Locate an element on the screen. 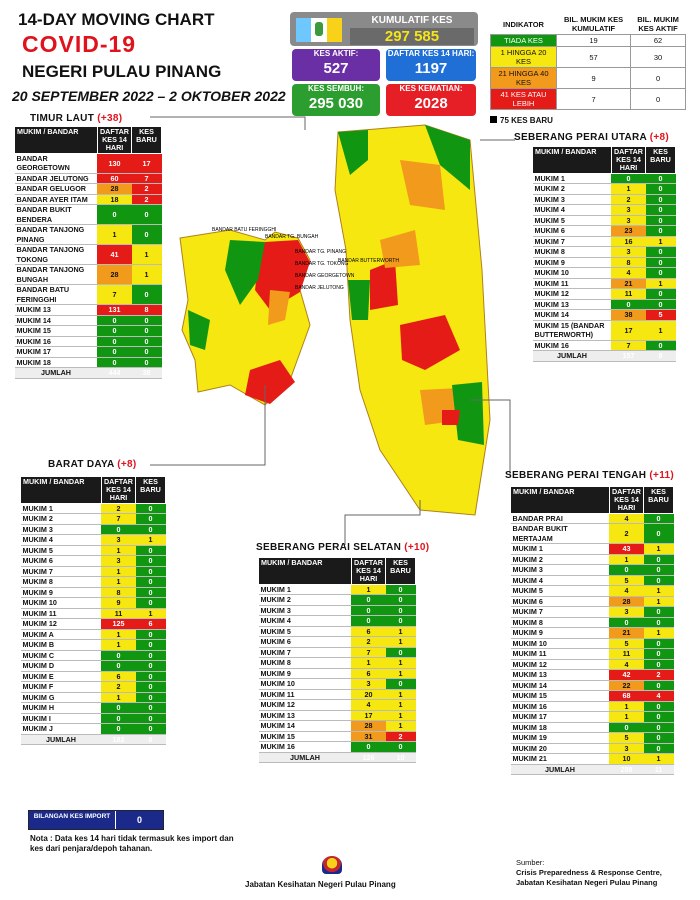  row-label: MUKIM 3 is located at coordinates (560, 570).